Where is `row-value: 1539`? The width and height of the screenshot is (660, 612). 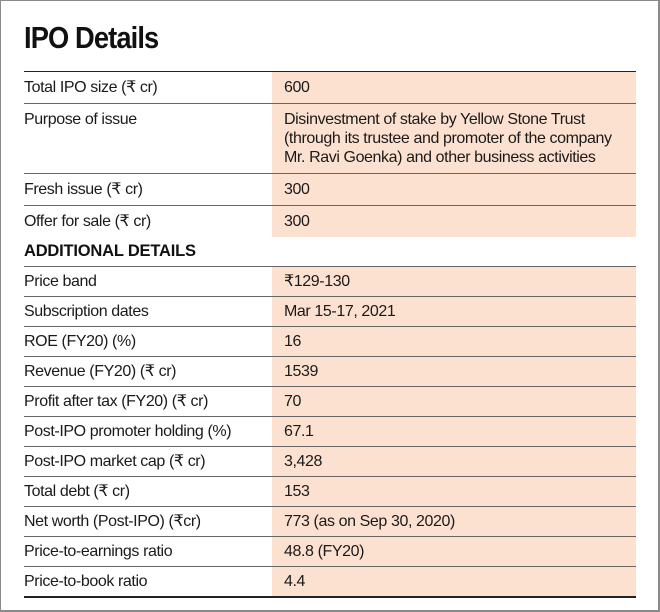 row-value: 1539 is located at coordinates (454, 371).